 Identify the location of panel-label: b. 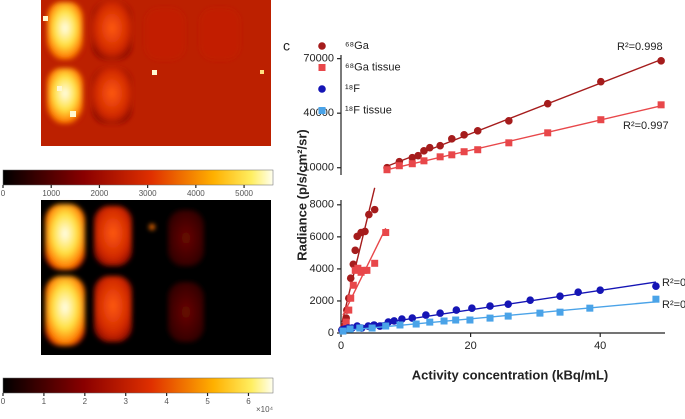
(14, 212).